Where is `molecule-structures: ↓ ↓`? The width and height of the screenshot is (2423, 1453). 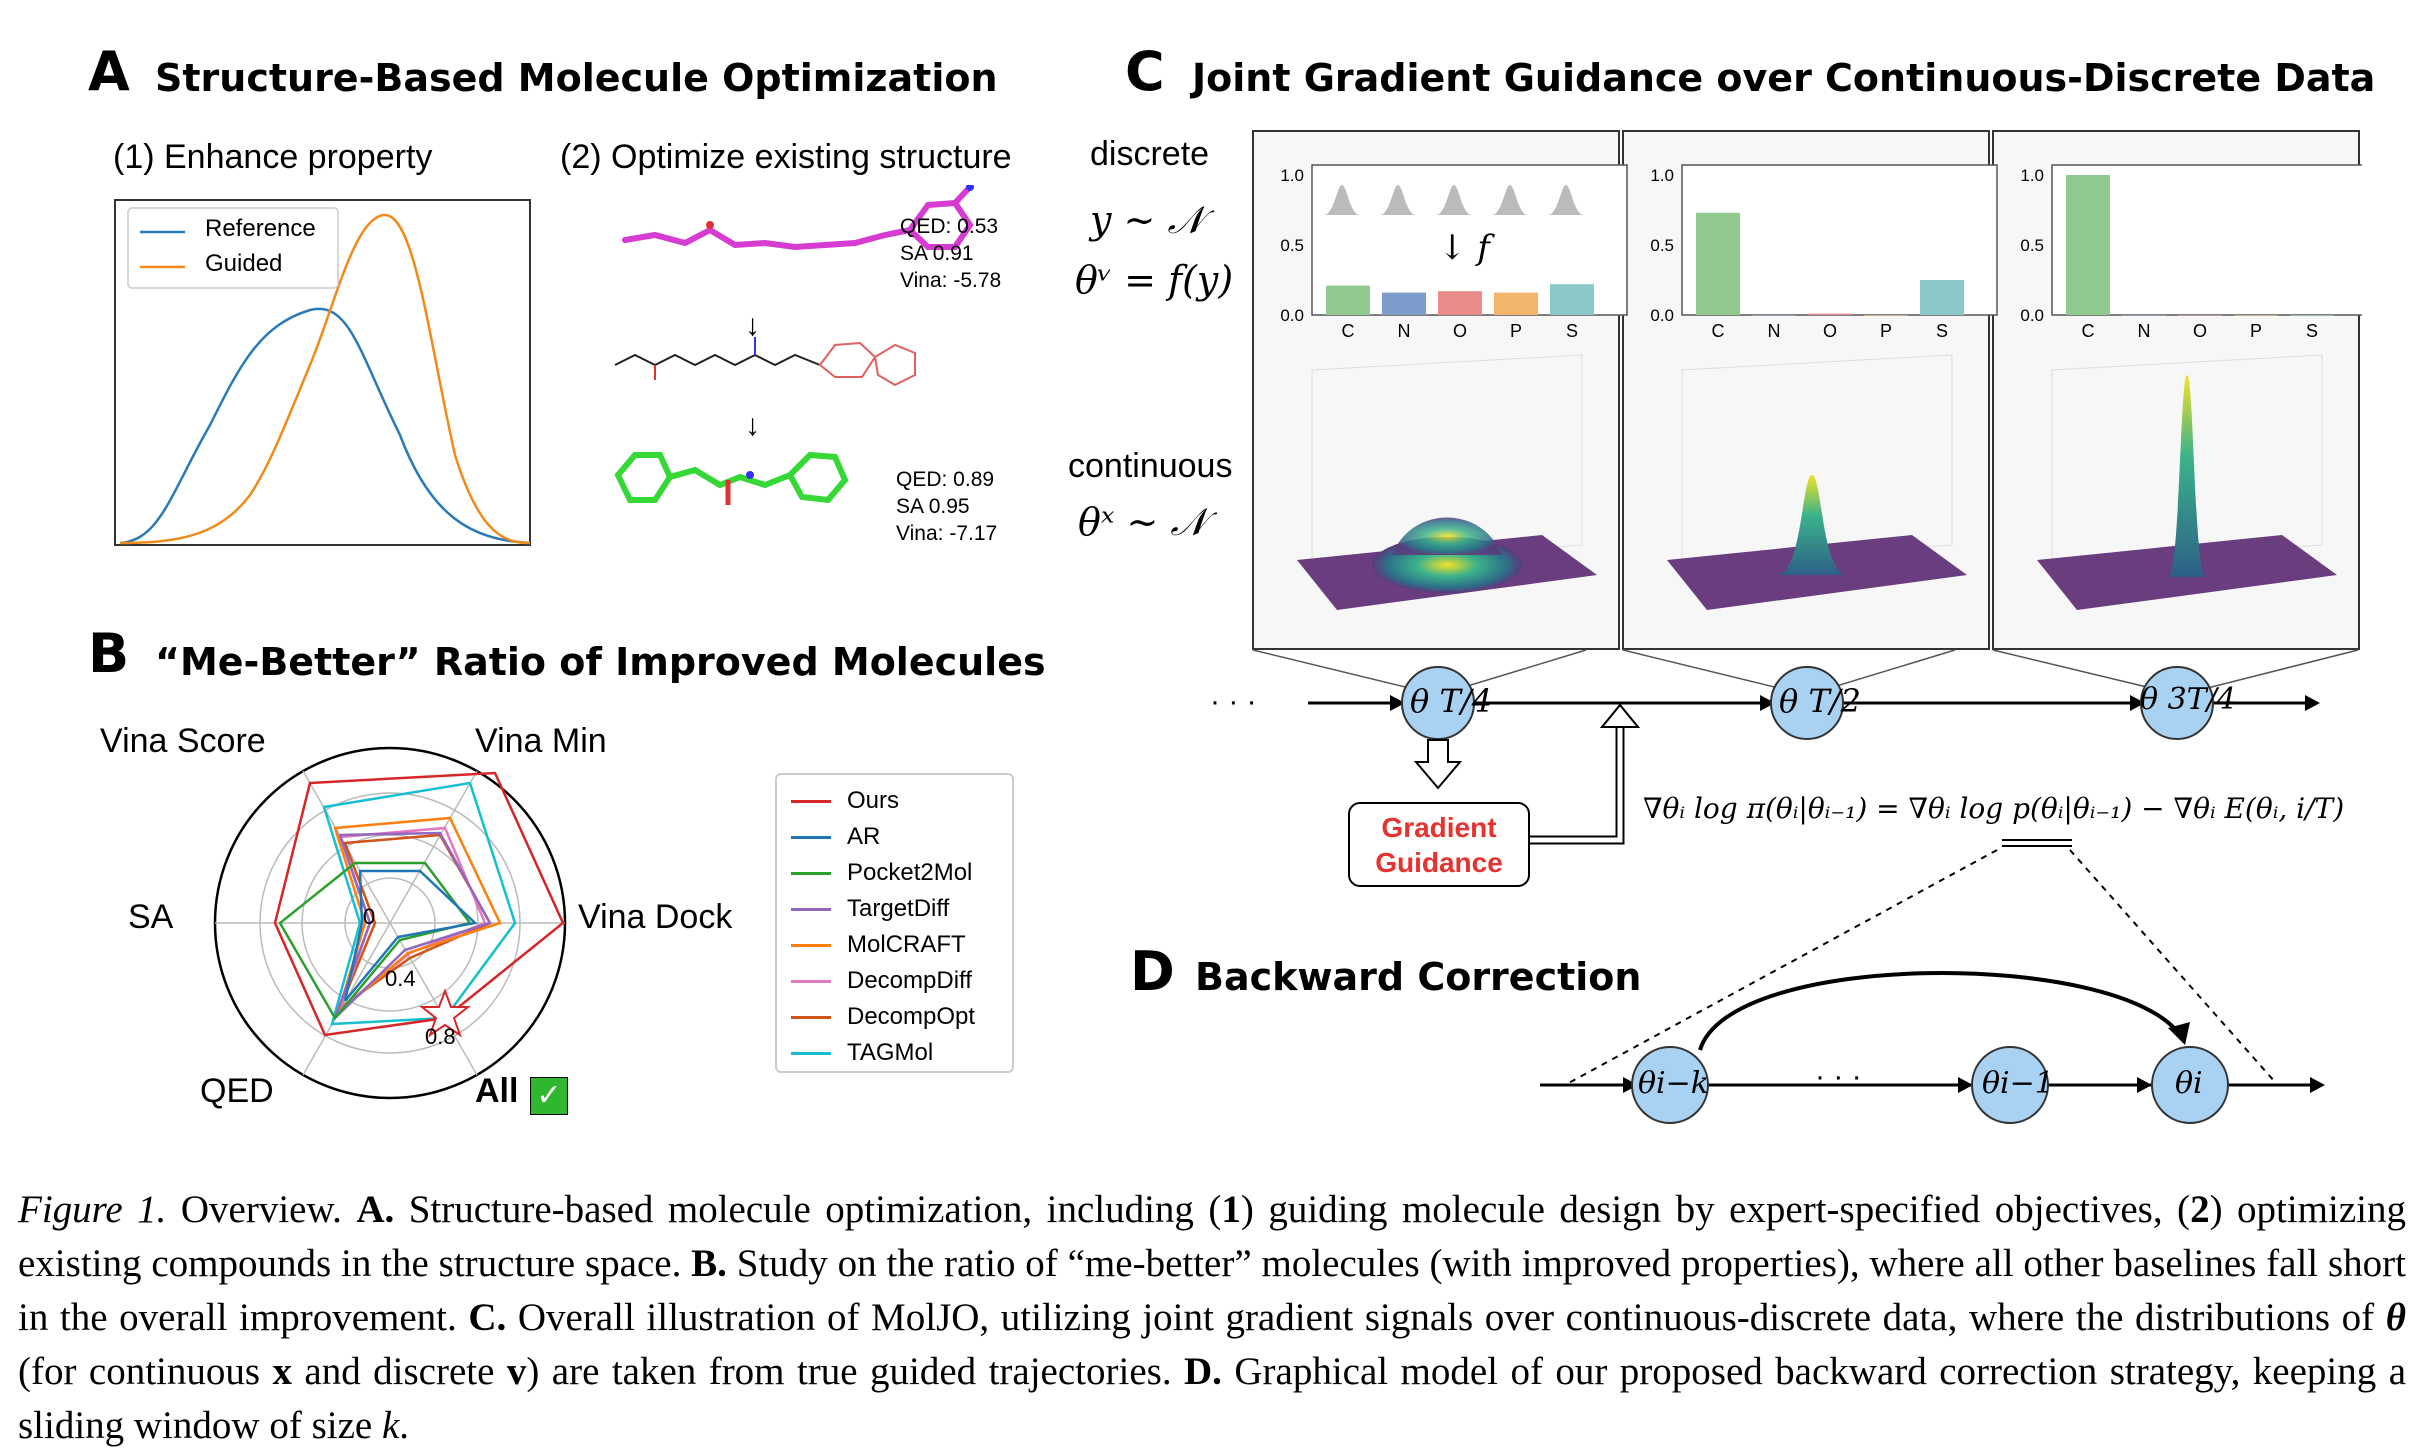
molecule-structures: ↓ ↓ is located at coordinates (794, 345).